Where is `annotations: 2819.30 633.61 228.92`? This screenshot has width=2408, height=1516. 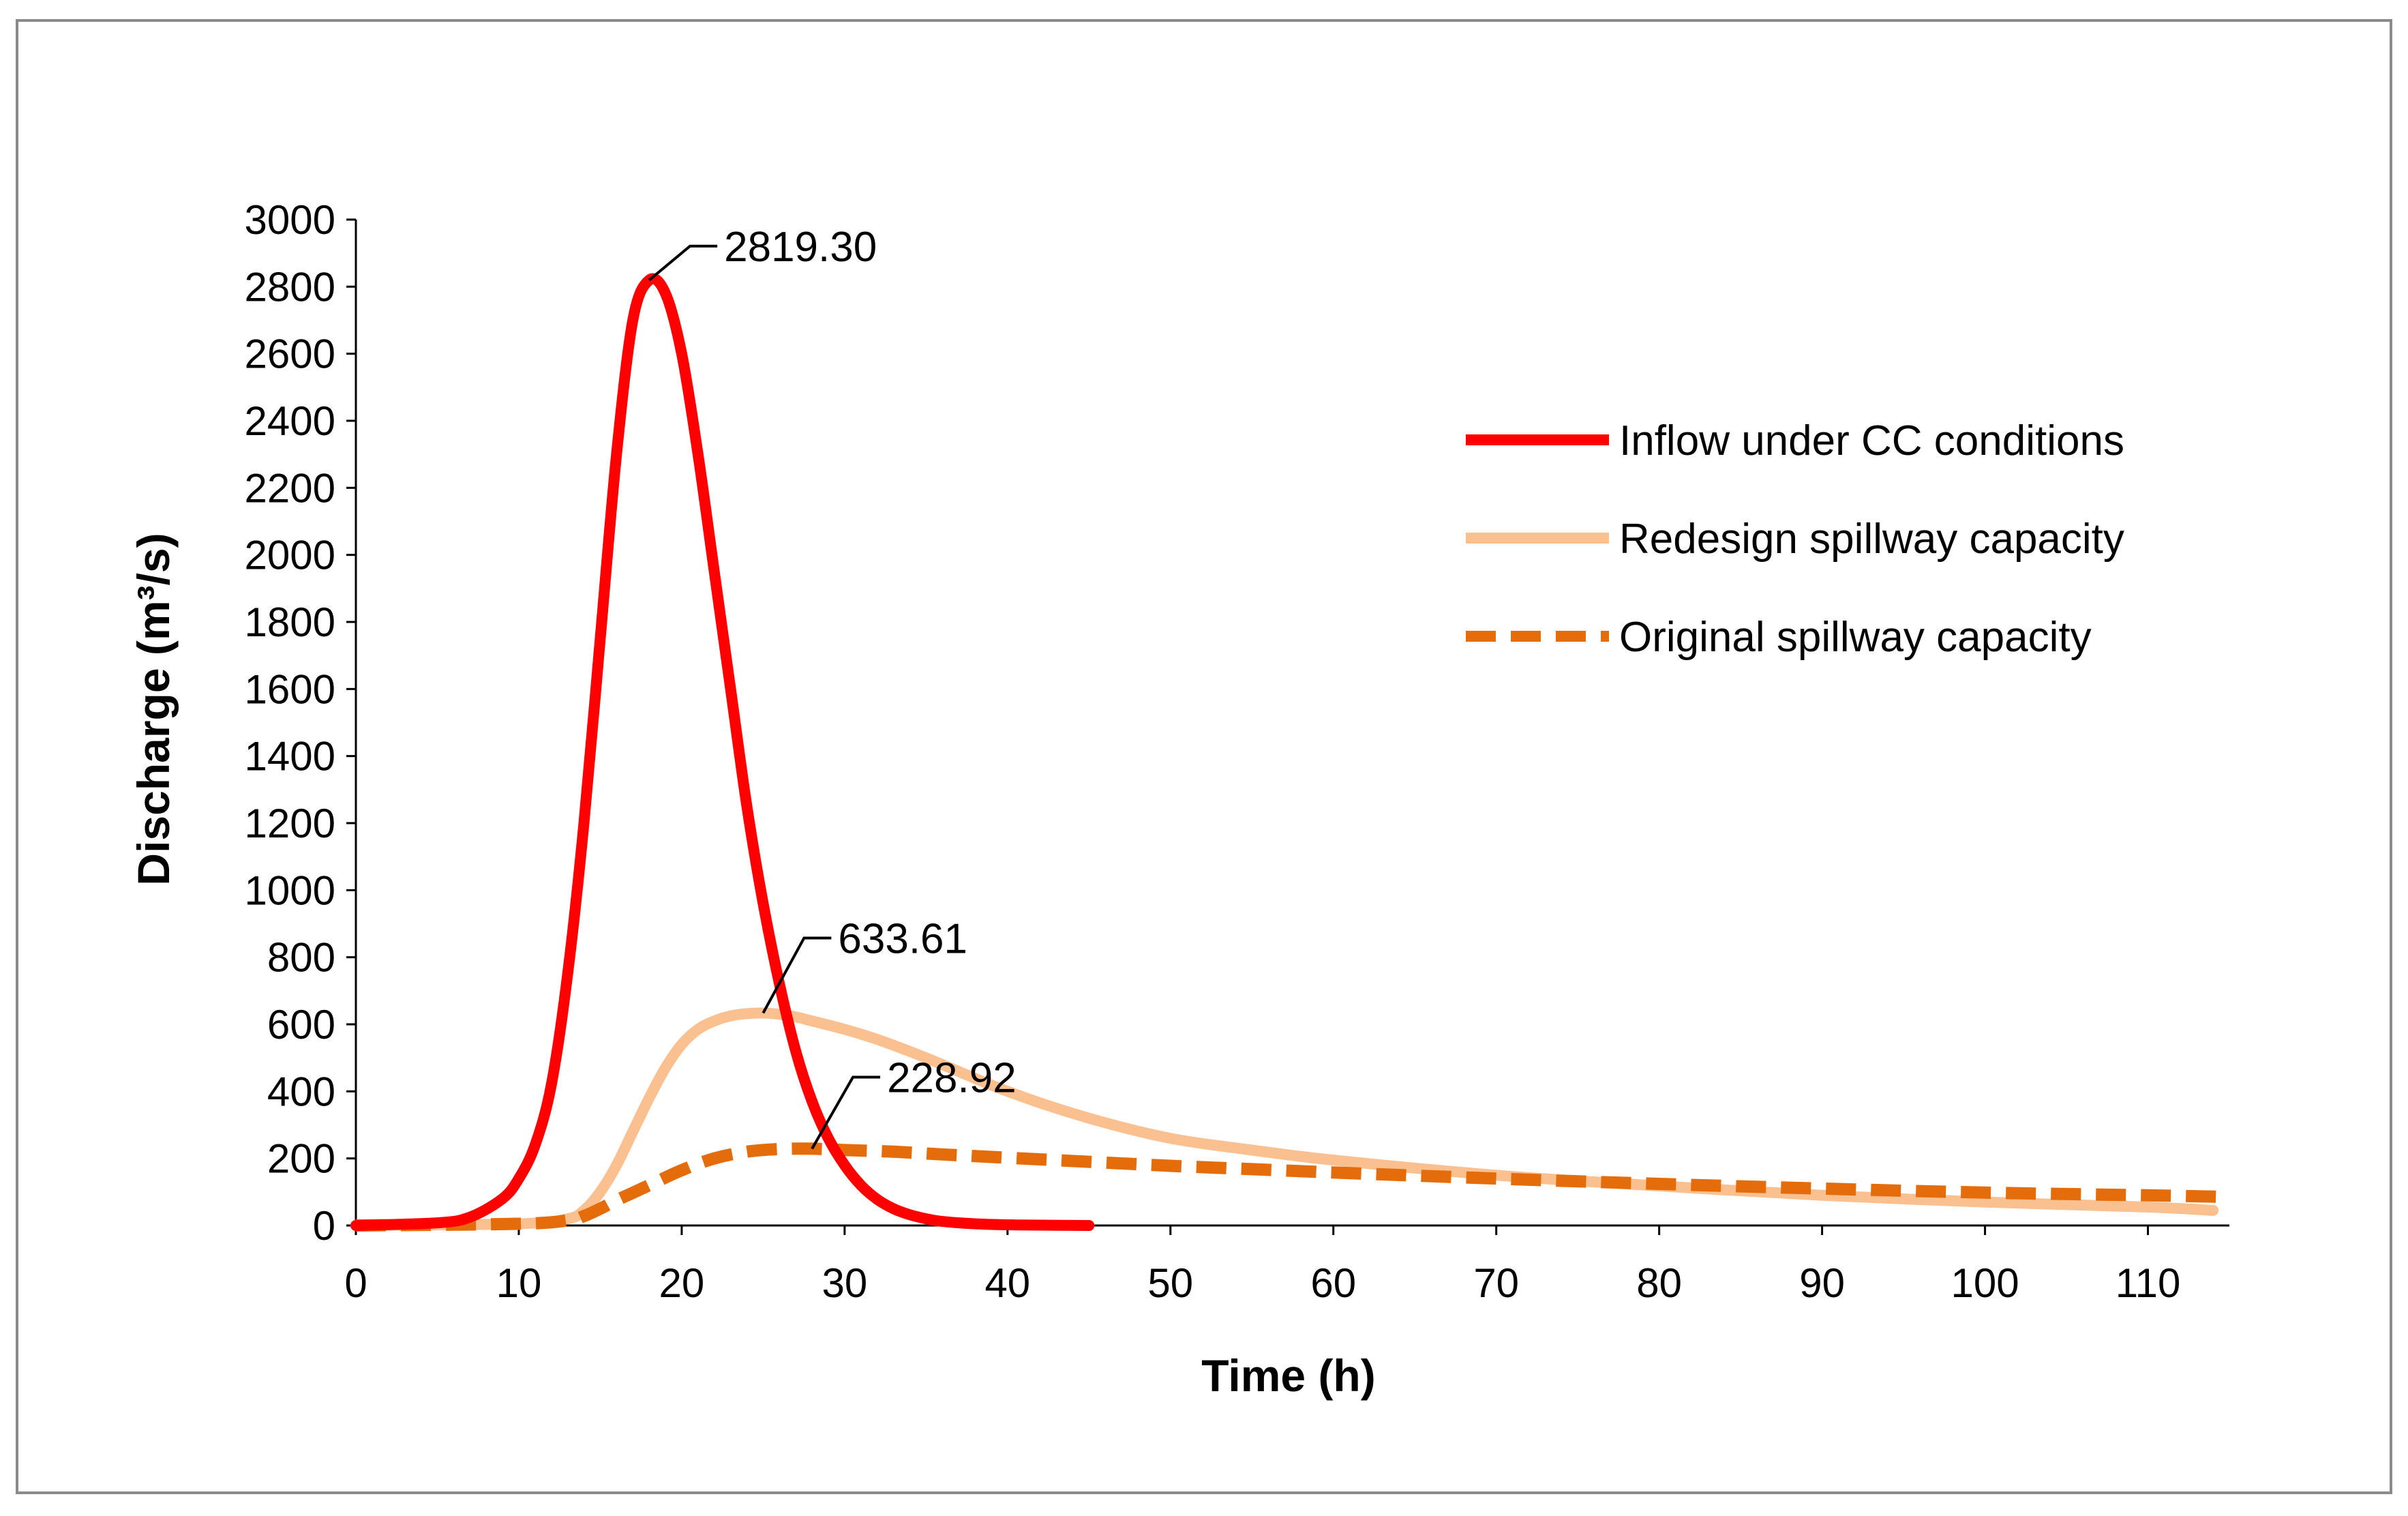 annotations: 2819.30 633.61 228.92 is located at coordinates (832, 687).